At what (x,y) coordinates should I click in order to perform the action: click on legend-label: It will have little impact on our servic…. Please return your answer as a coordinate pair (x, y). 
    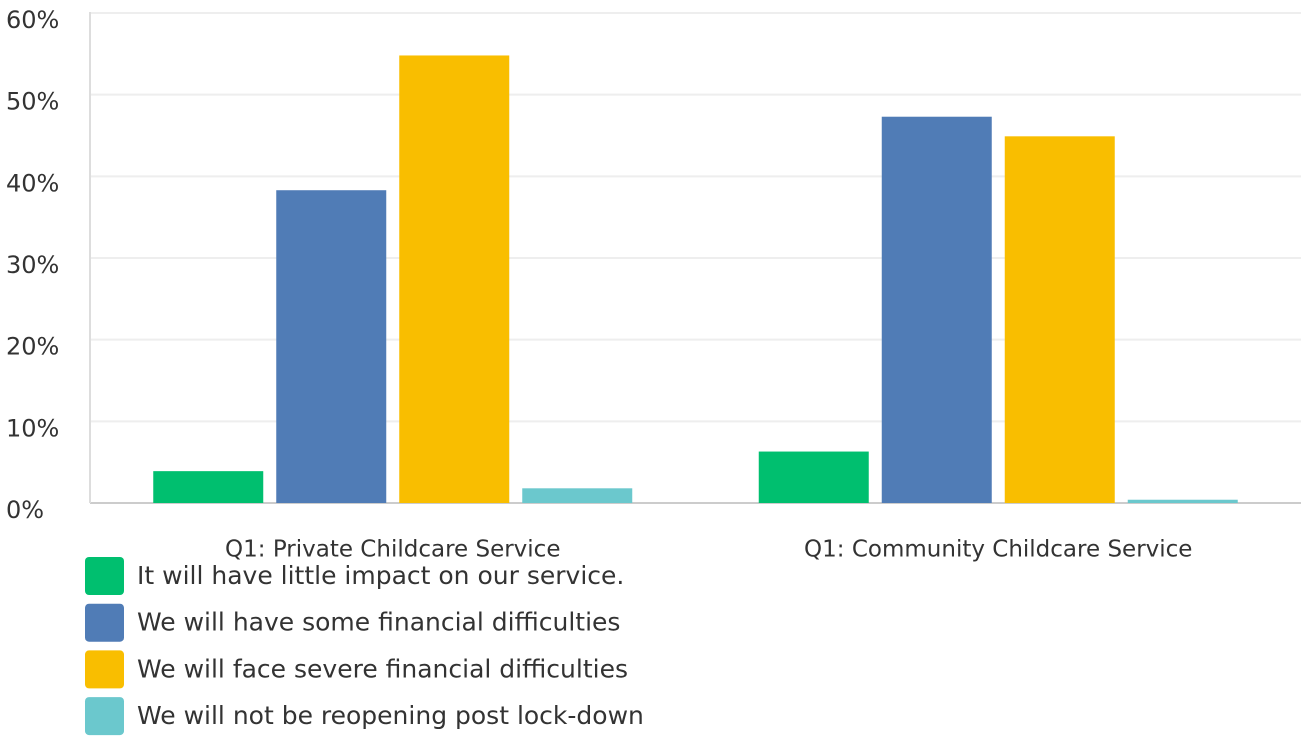
    Looking at the image, I should click on (380, 575).